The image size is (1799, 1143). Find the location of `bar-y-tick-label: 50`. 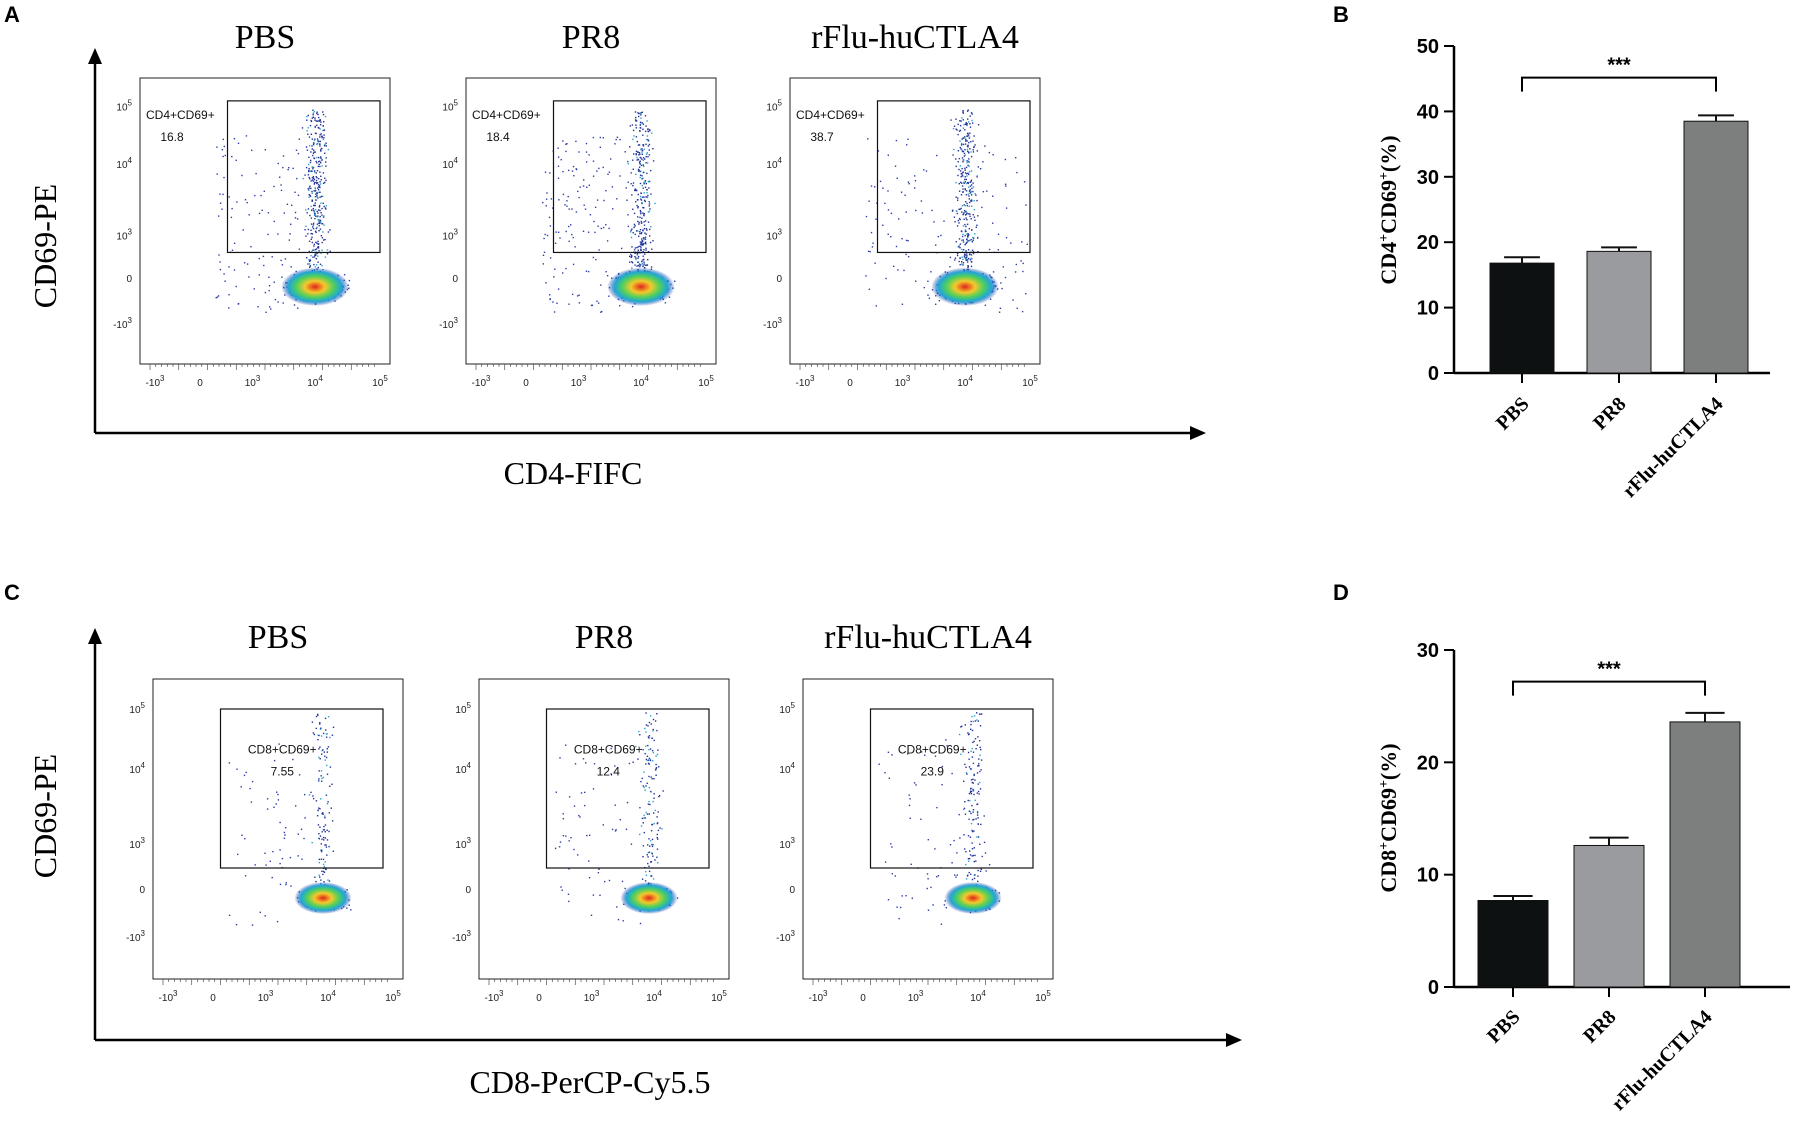

bar-y-tick-label: 50 is located at coordinates (1428, 47).